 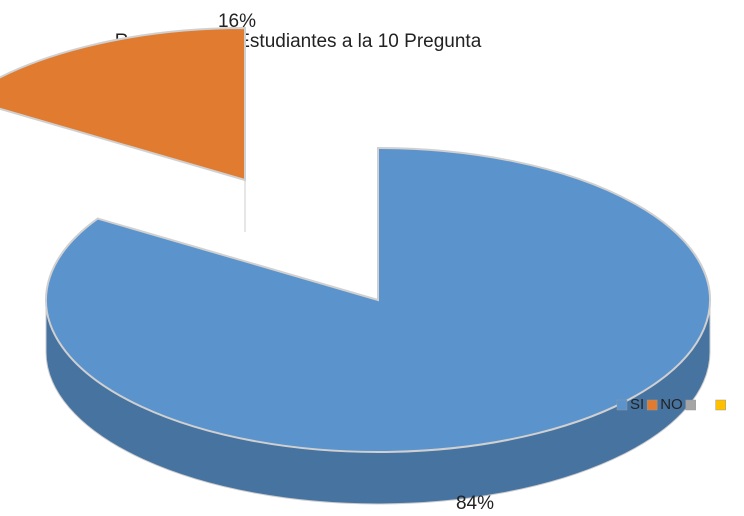 I want to click on legend-label: SI, so click(x=637, y=404).